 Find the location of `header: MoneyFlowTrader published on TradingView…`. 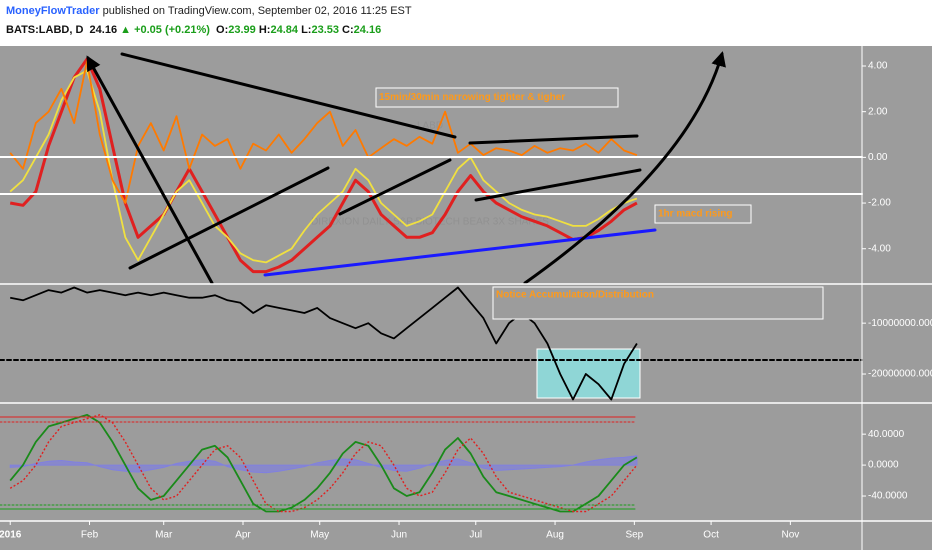

header: MoneyFlowTrader published on TradingView… is located at coordinates (466, 23).